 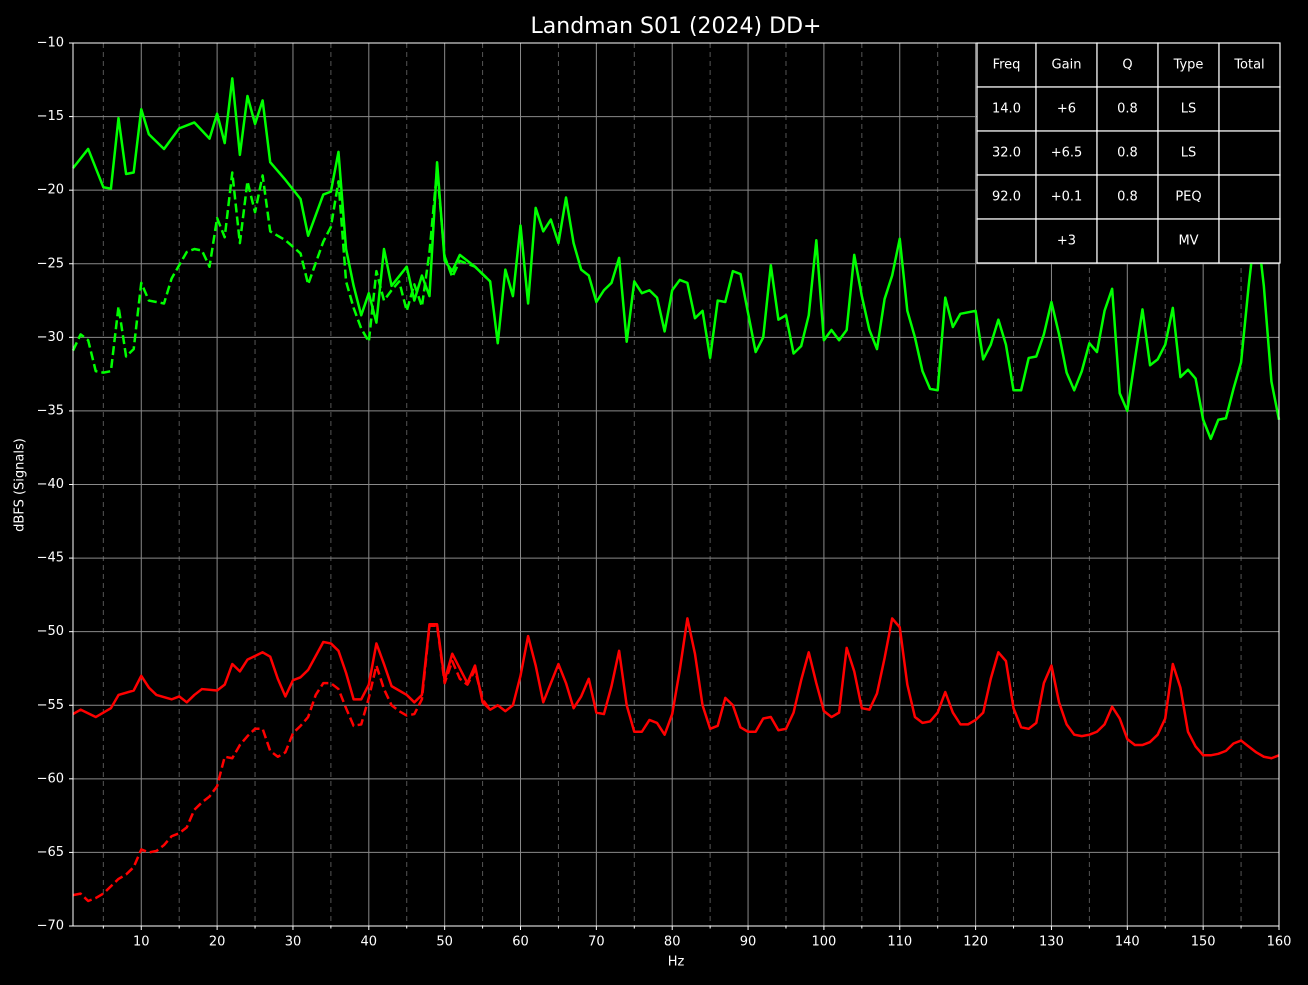 What do you see at coordinates (50, 558) in the screenshot?
I see `y-tick-label: −45` at bounding box center [50, 558].